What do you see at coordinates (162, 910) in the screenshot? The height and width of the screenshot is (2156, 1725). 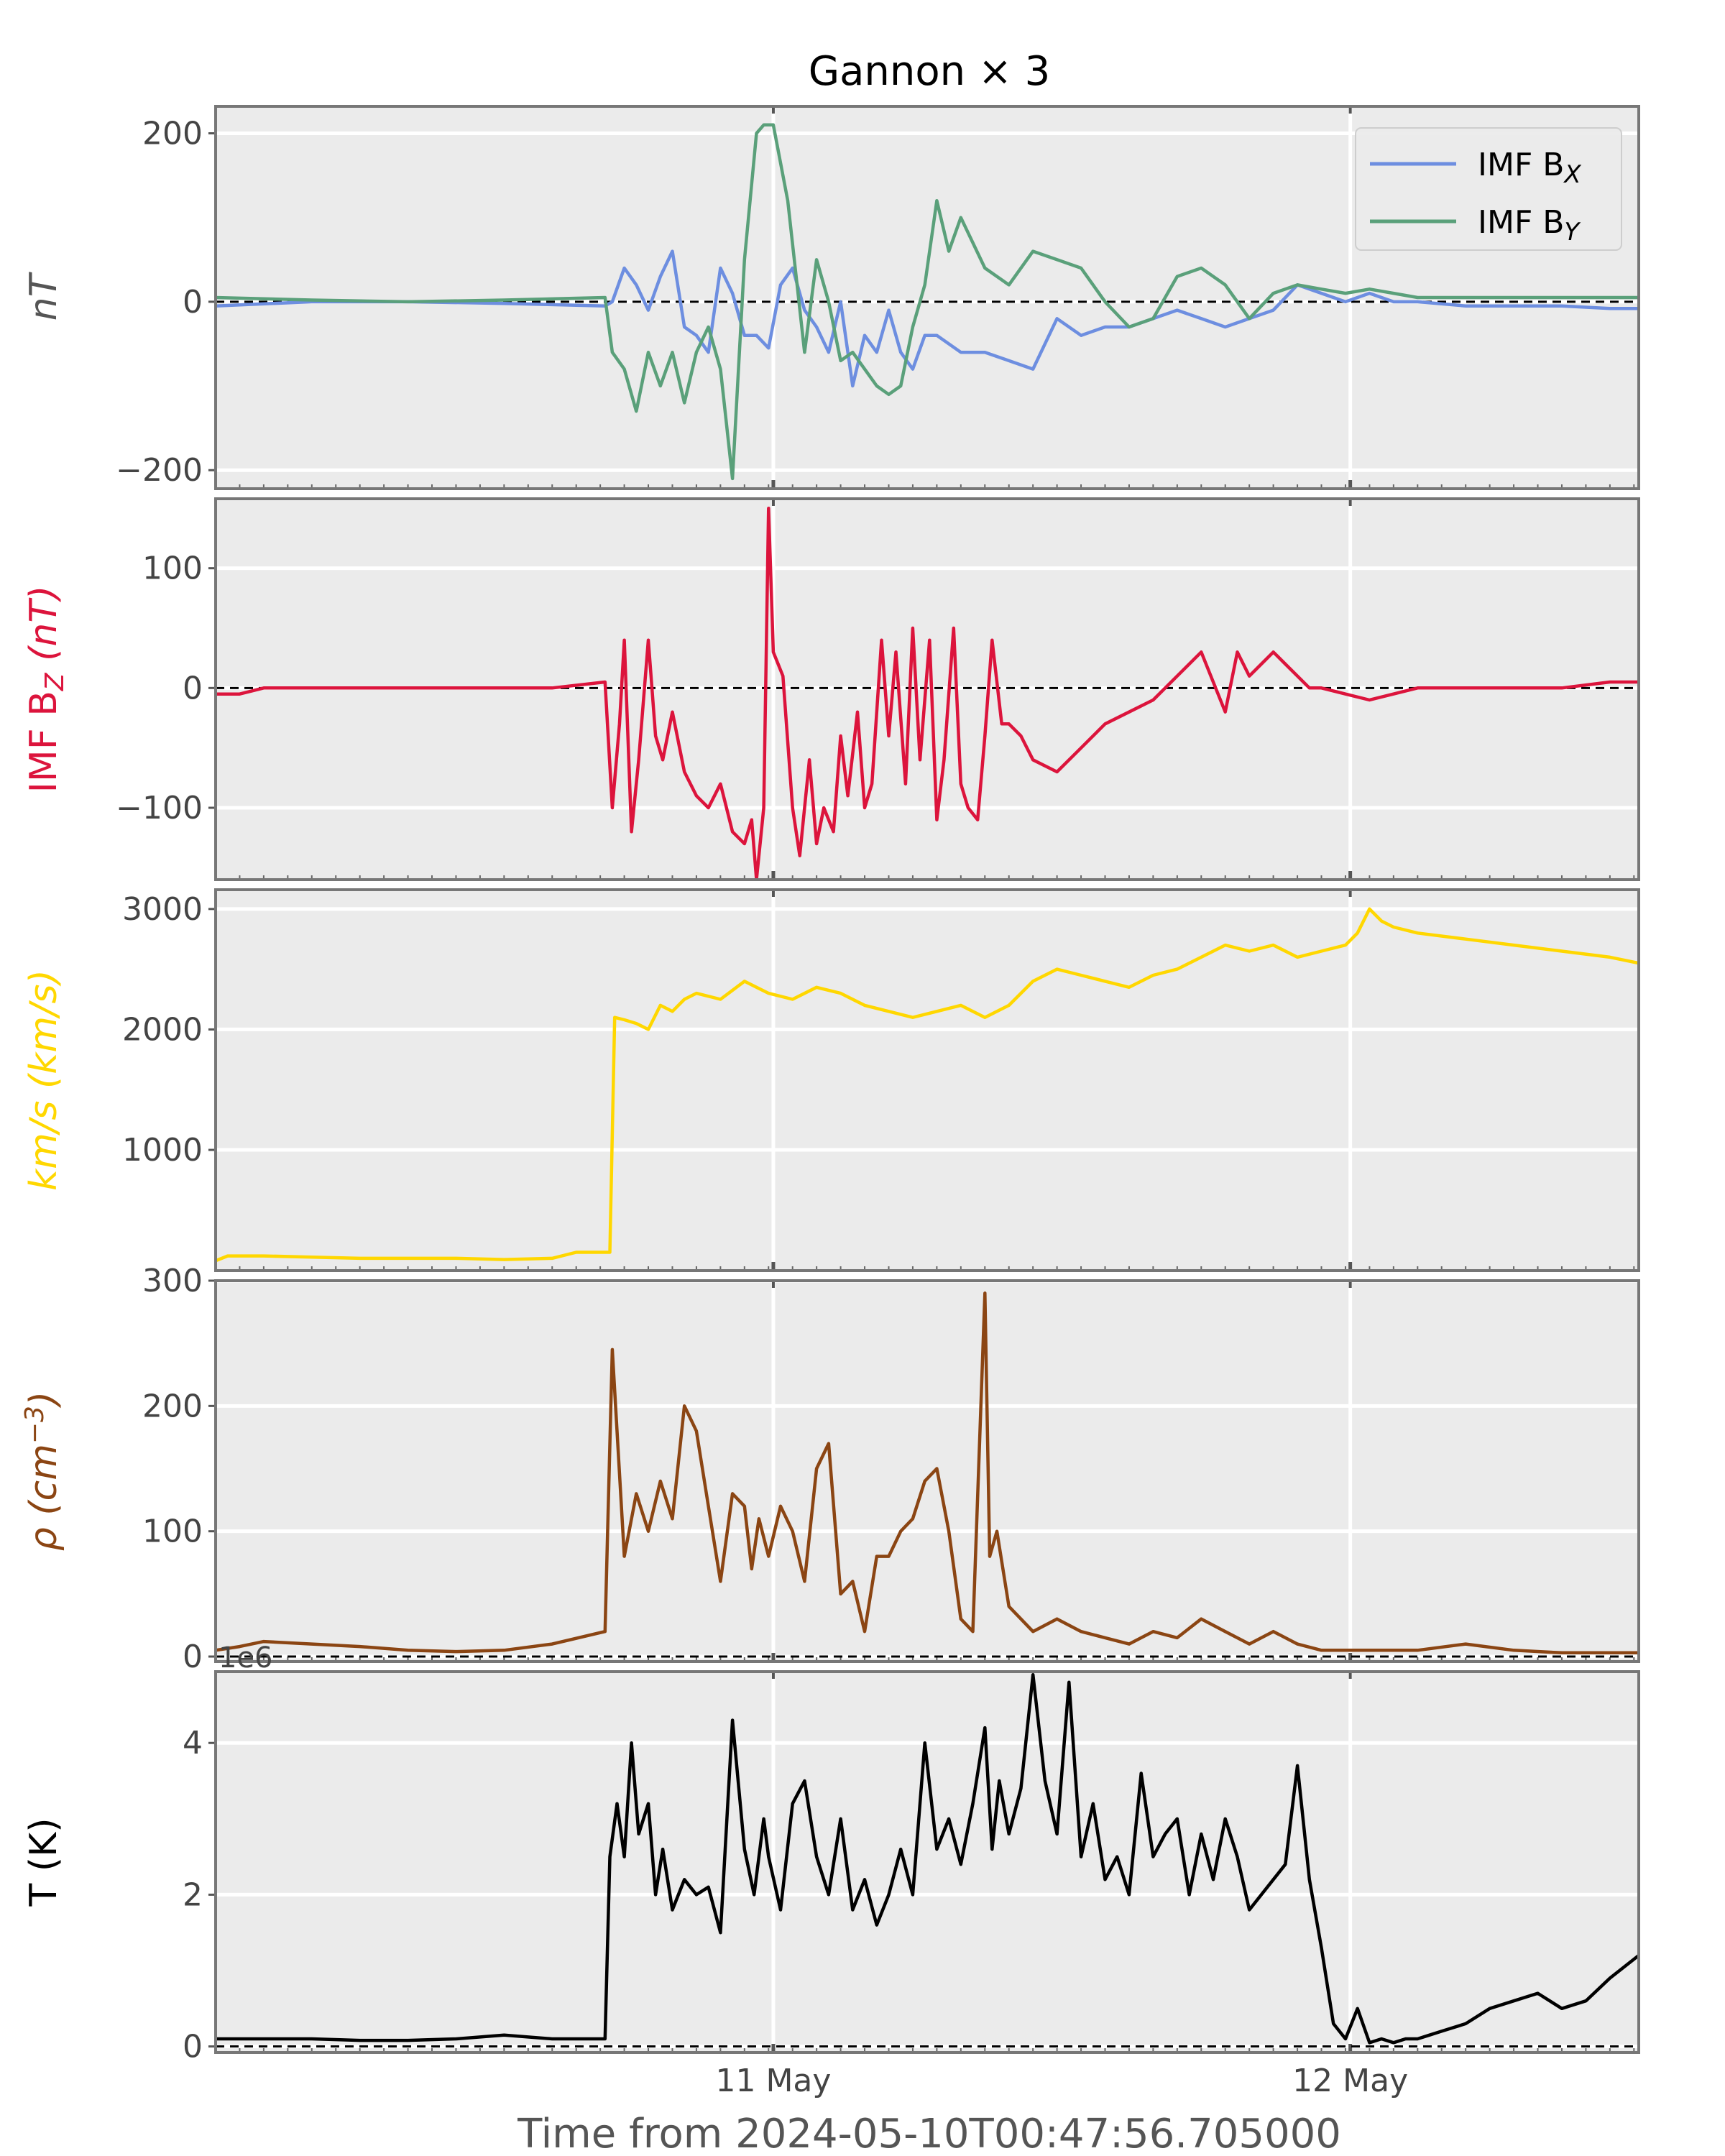 I see `y-tick-label: 3000` at bounding box center [162, 910].